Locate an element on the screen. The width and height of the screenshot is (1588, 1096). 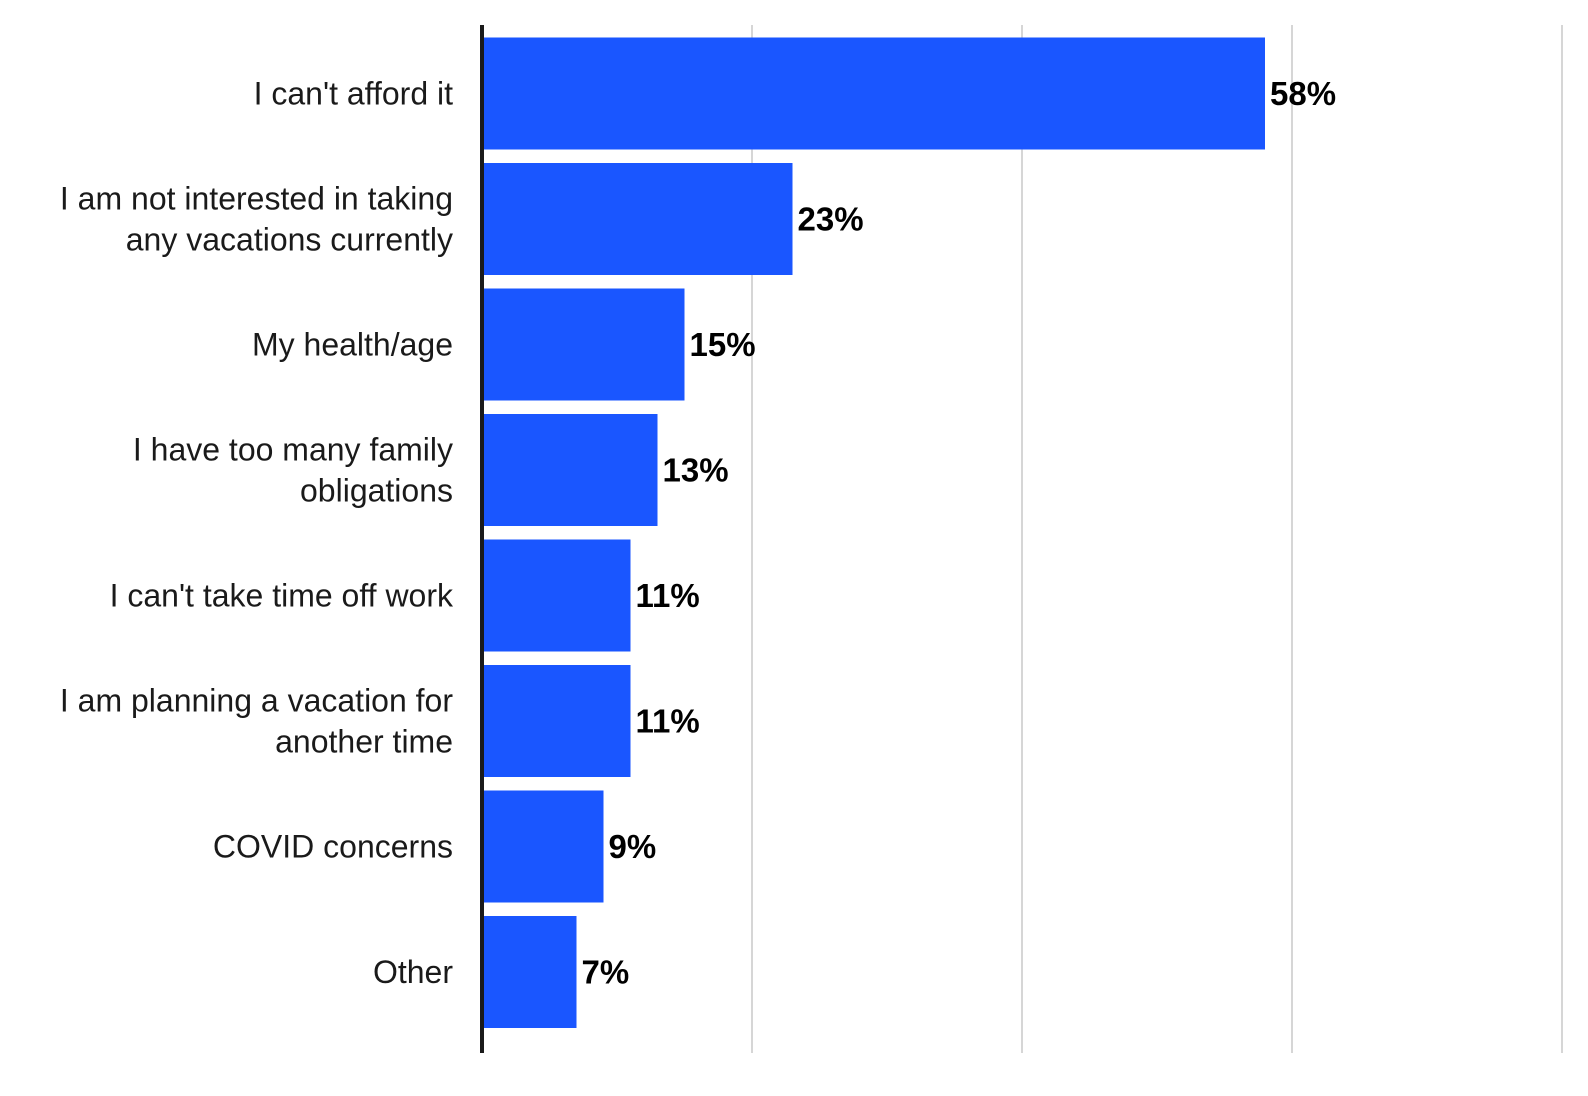
category-label: My health/age is located at coordinates (352, 345).